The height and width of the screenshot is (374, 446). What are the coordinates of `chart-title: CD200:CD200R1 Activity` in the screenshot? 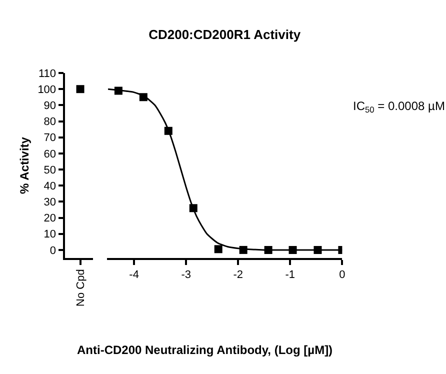 It's located at (225, 34).